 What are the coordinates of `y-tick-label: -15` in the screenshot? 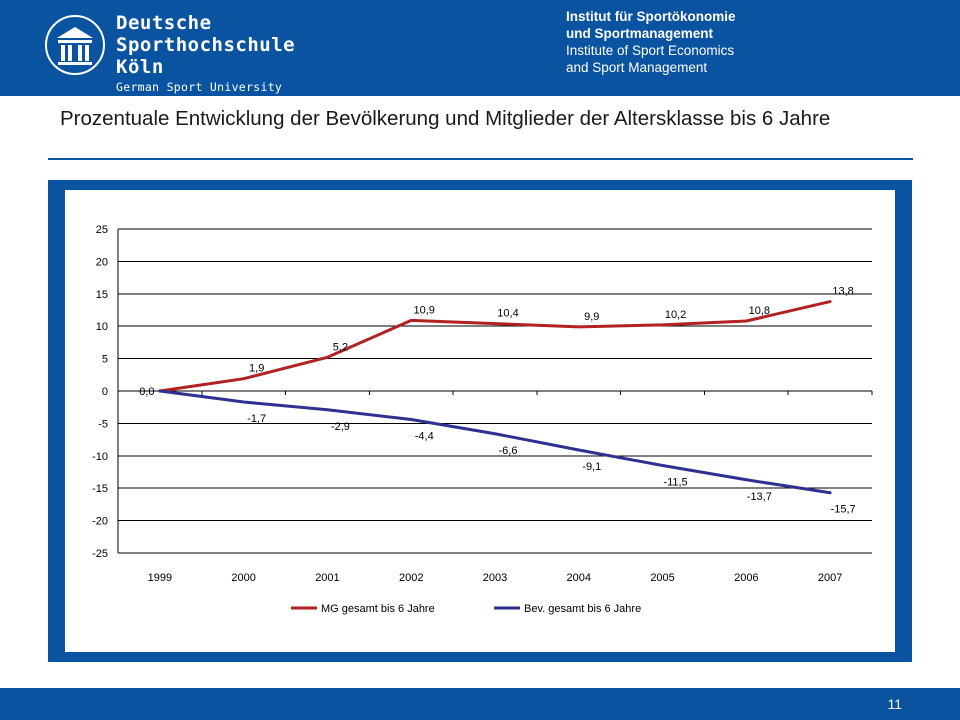 It's located at (100, 489).